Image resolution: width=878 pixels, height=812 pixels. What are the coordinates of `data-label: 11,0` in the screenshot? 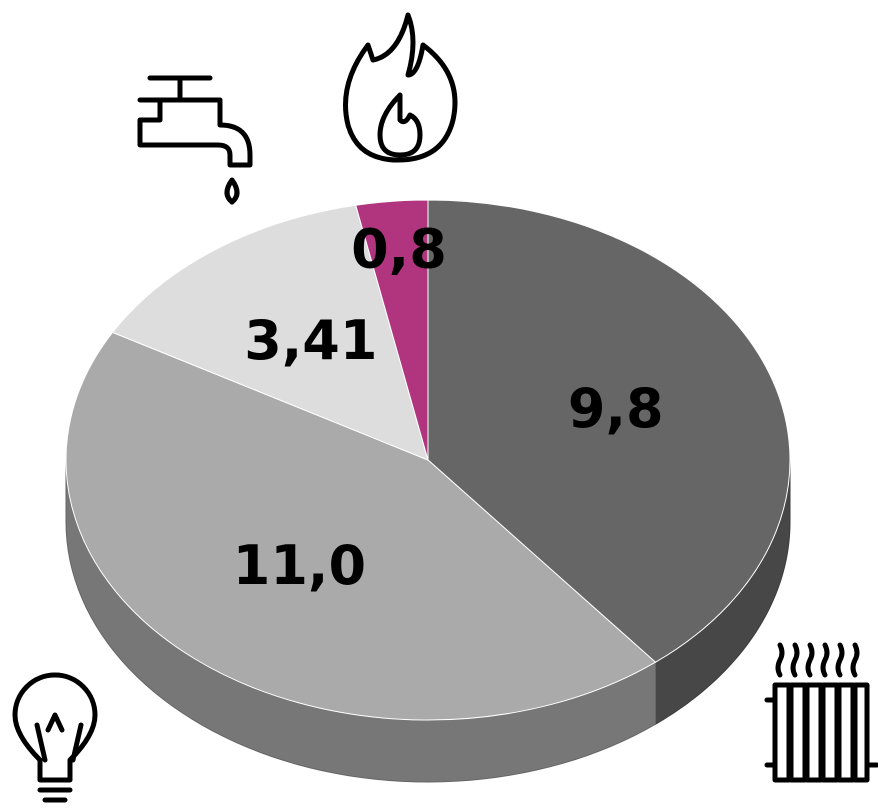 It's located at (299, 565).